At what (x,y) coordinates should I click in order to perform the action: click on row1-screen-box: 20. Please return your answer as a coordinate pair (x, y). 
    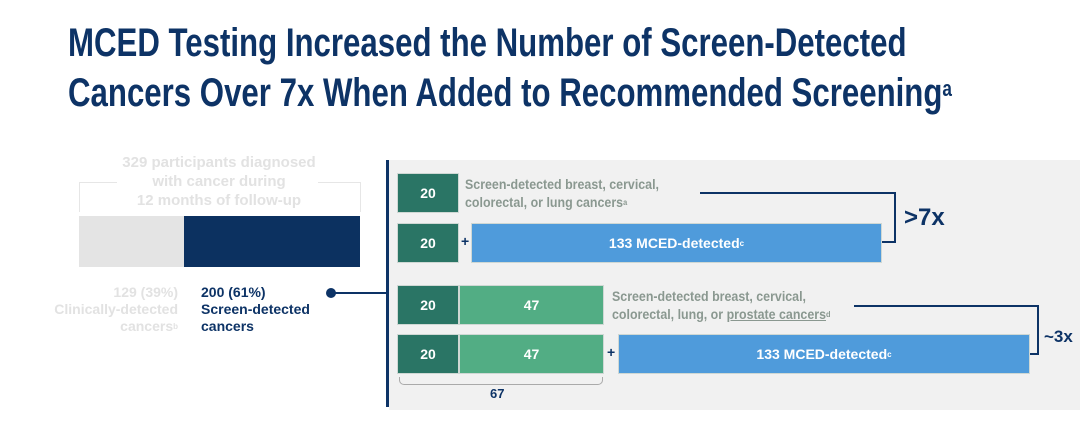
    Looking at the image, I should click on (428, 193).